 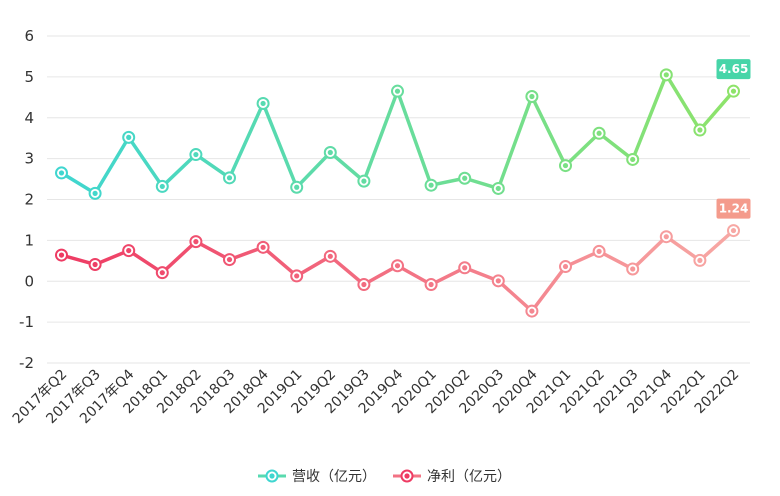 I want to click on y-tick-label: 0, so click(x=29, y=281).